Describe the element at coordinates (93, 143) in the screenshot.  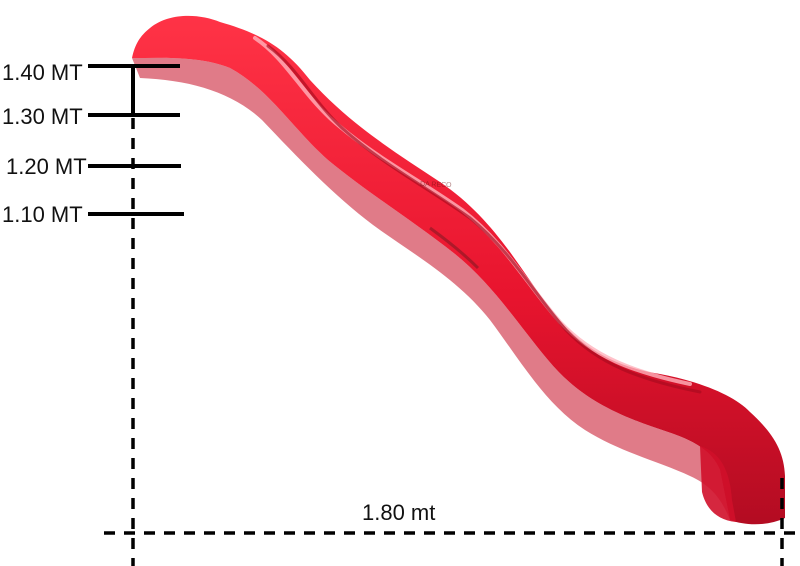
I see `height-scale: 1.40 MT 1.30 MT 1.20 MT 1.10 MT` at that location.